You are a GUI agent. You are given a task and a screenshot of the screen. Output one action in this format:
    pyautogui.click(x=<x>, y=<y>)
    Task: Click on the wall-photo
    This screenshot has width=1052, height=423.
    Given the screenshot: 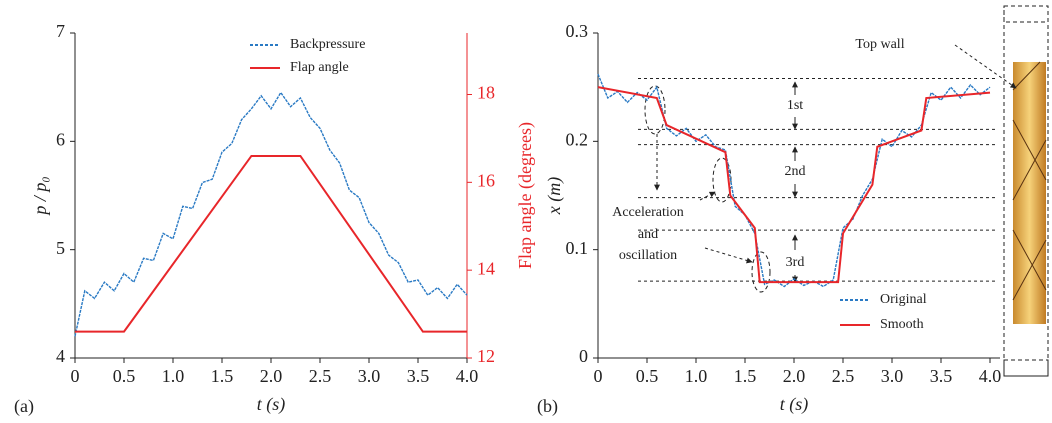 What is the action you would take?
    pyautogui.click(x=1026, y=191)
    